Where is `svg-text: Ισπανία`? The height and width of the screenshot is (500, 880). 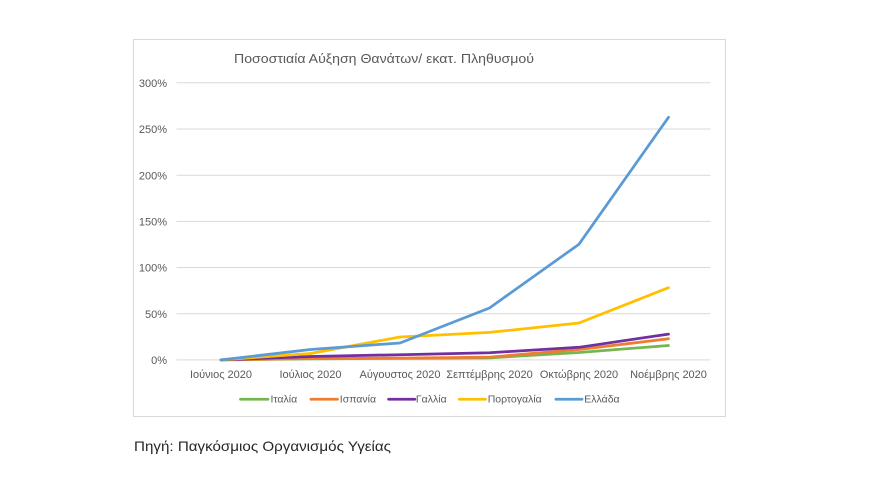 svg-text: Ισπανία is located at coordinates (358, 400).